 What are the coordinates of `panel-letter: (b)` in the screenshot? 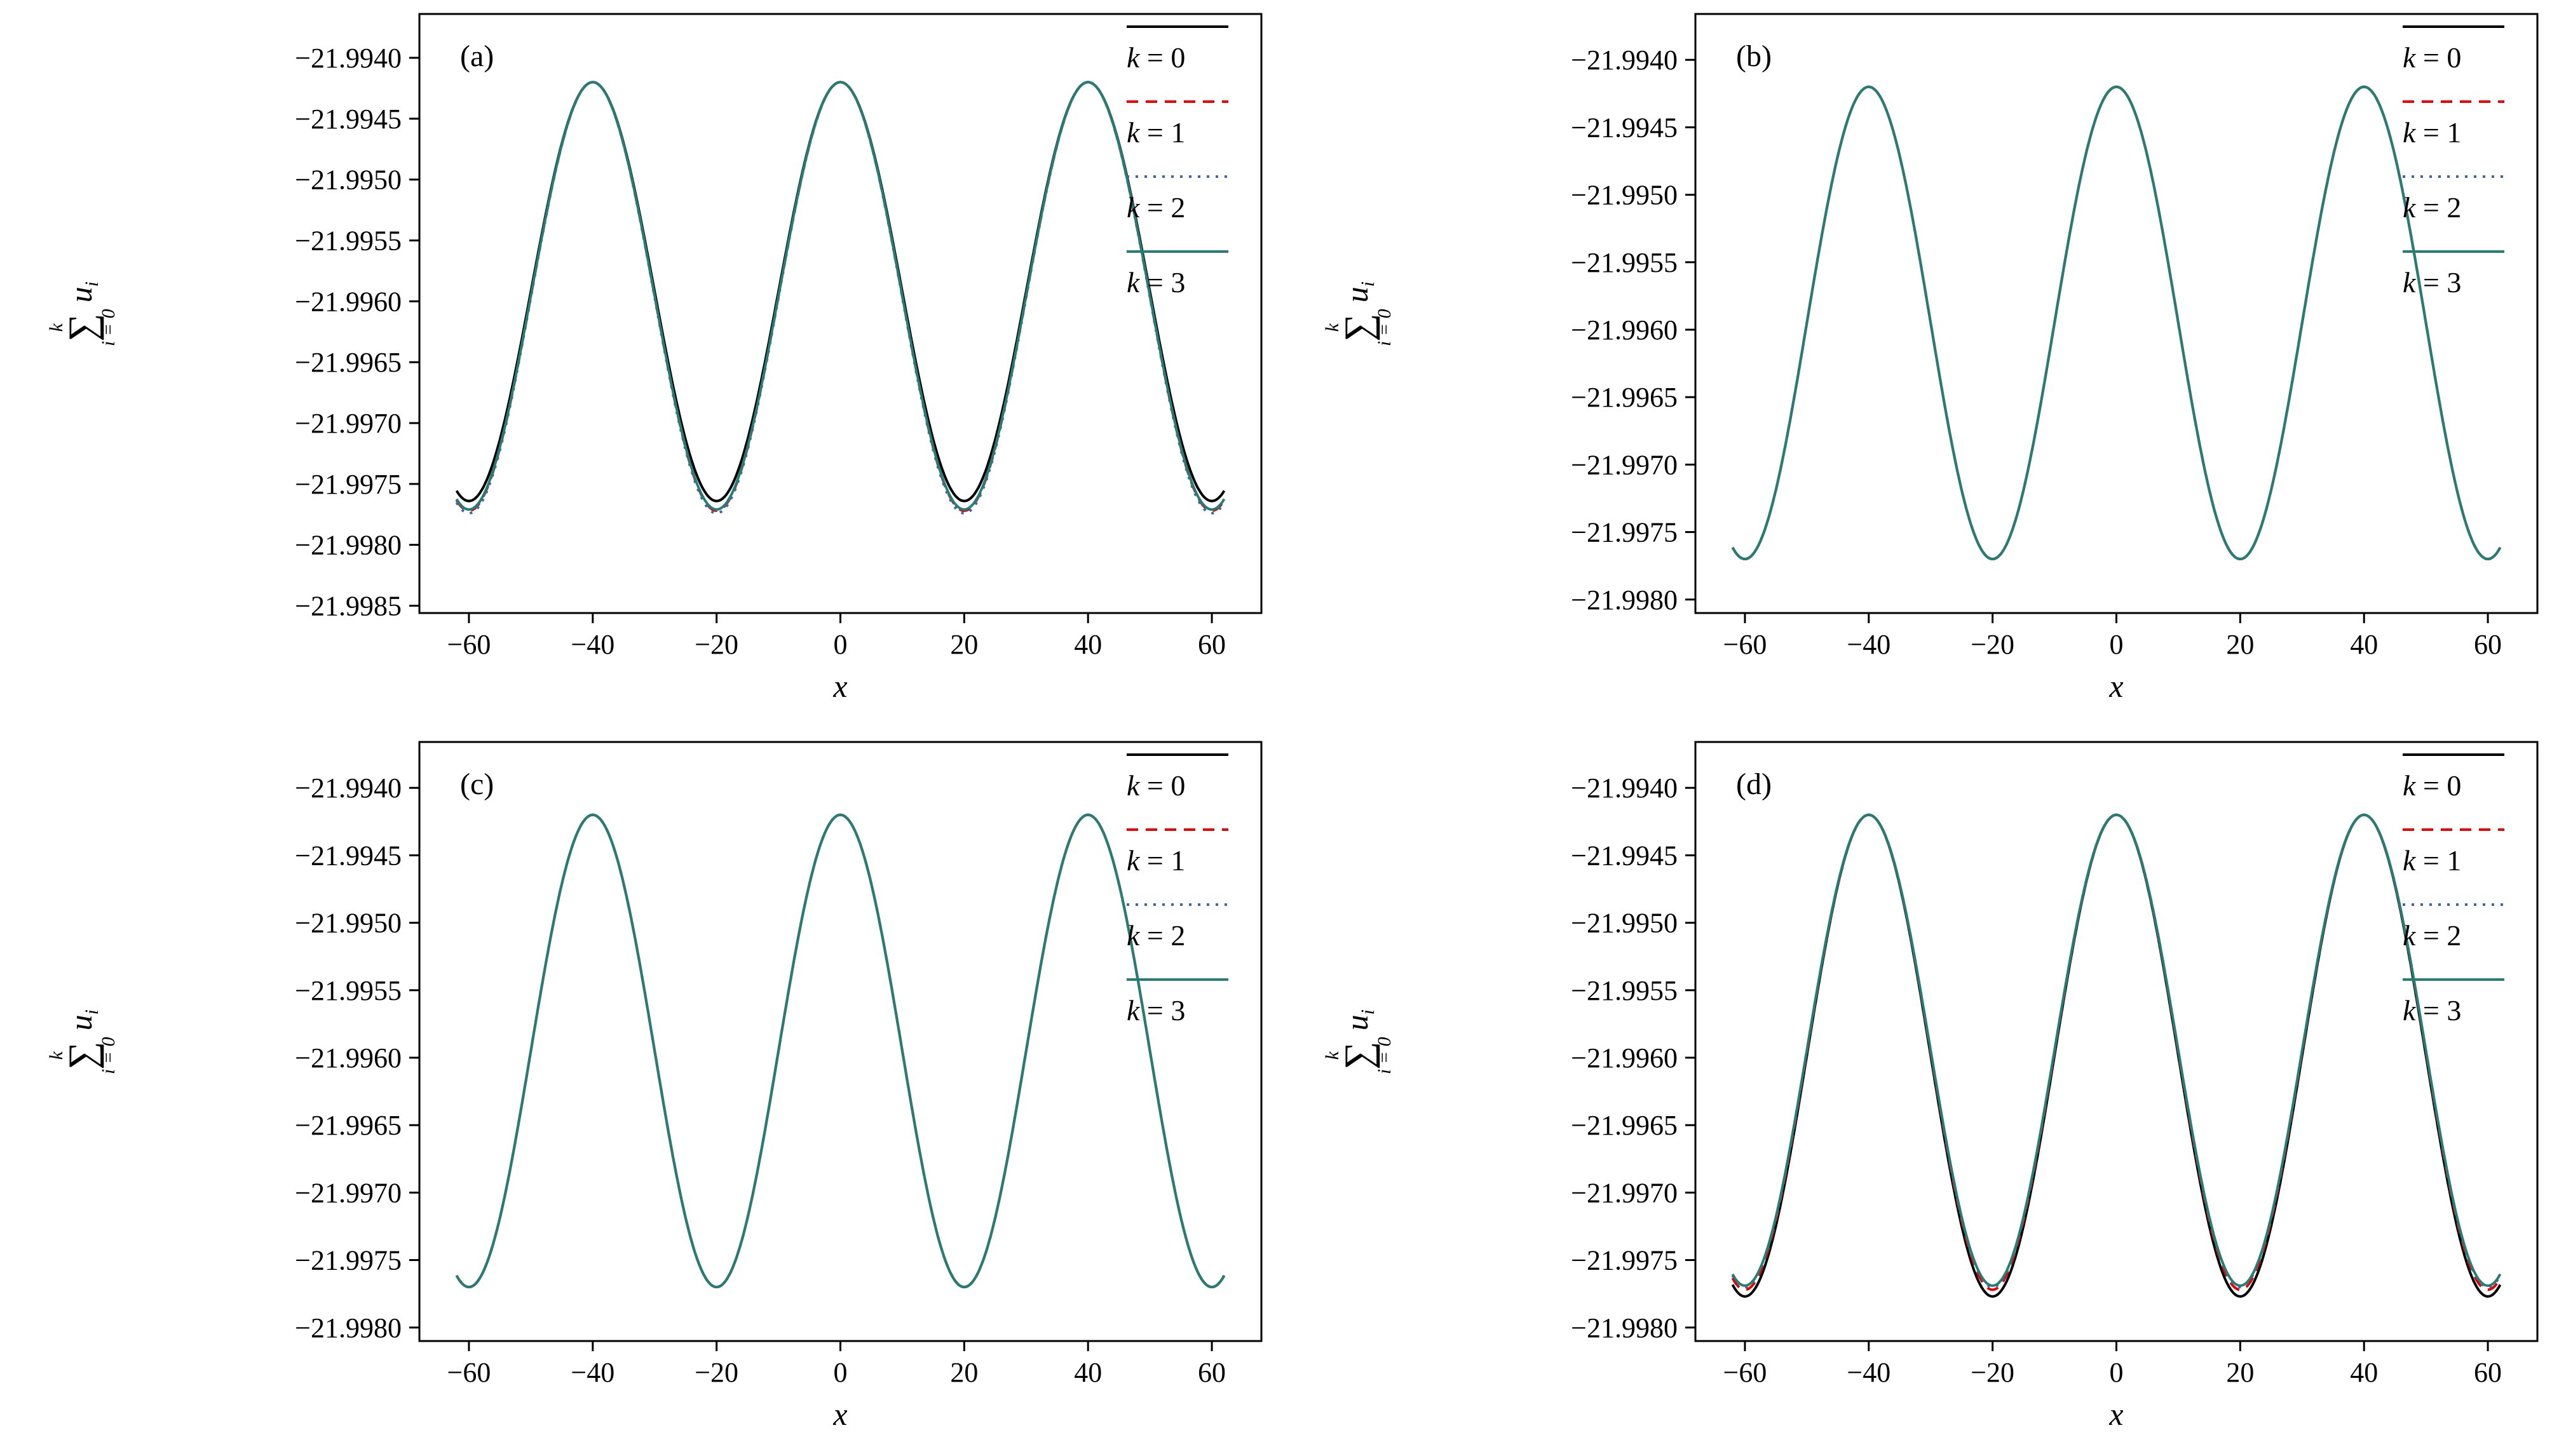 It's located at (1754, 56).